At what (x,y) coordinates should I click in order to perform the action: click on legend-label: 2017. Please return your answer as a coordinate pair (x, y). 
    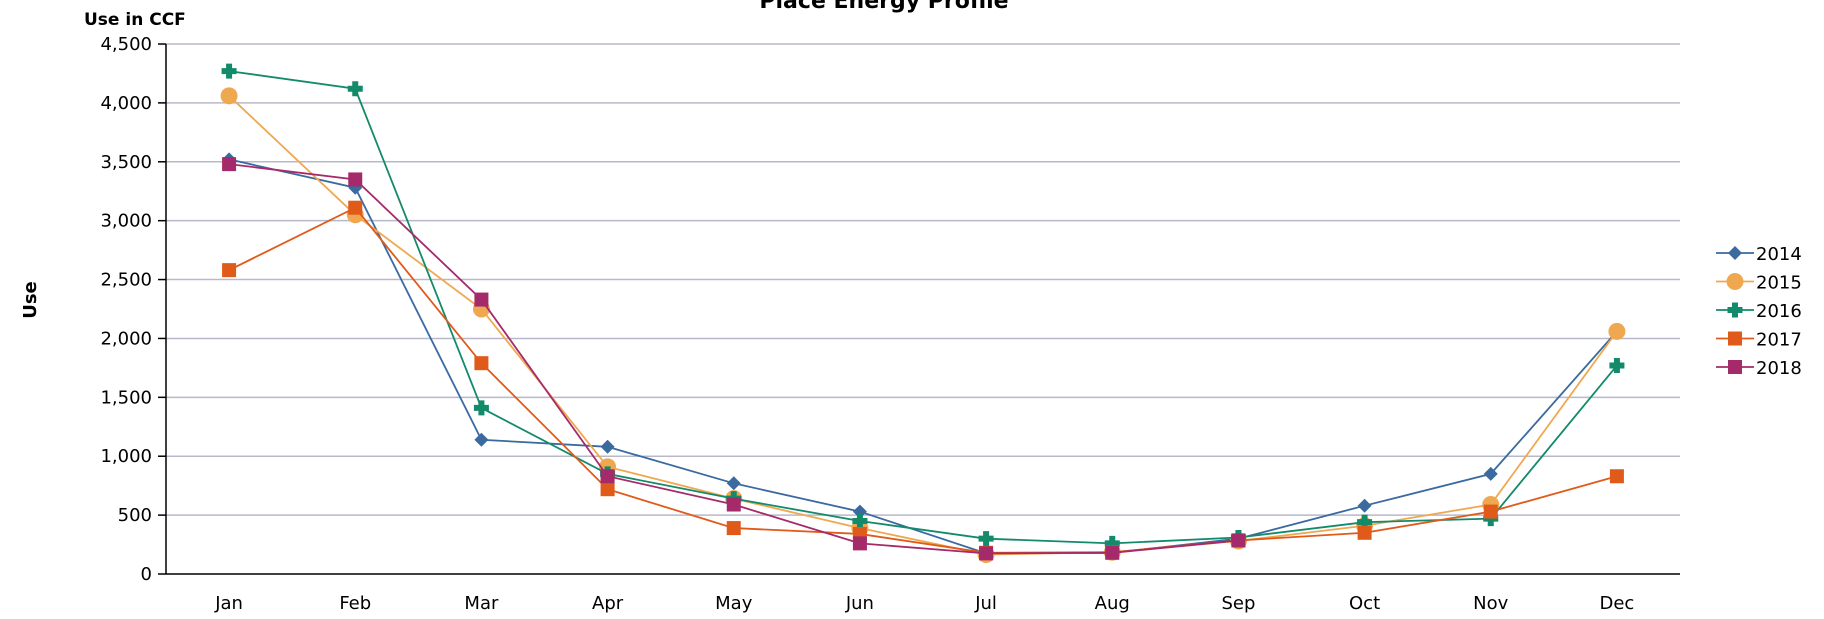
    Looking at the image, I should click on (1779, 340).